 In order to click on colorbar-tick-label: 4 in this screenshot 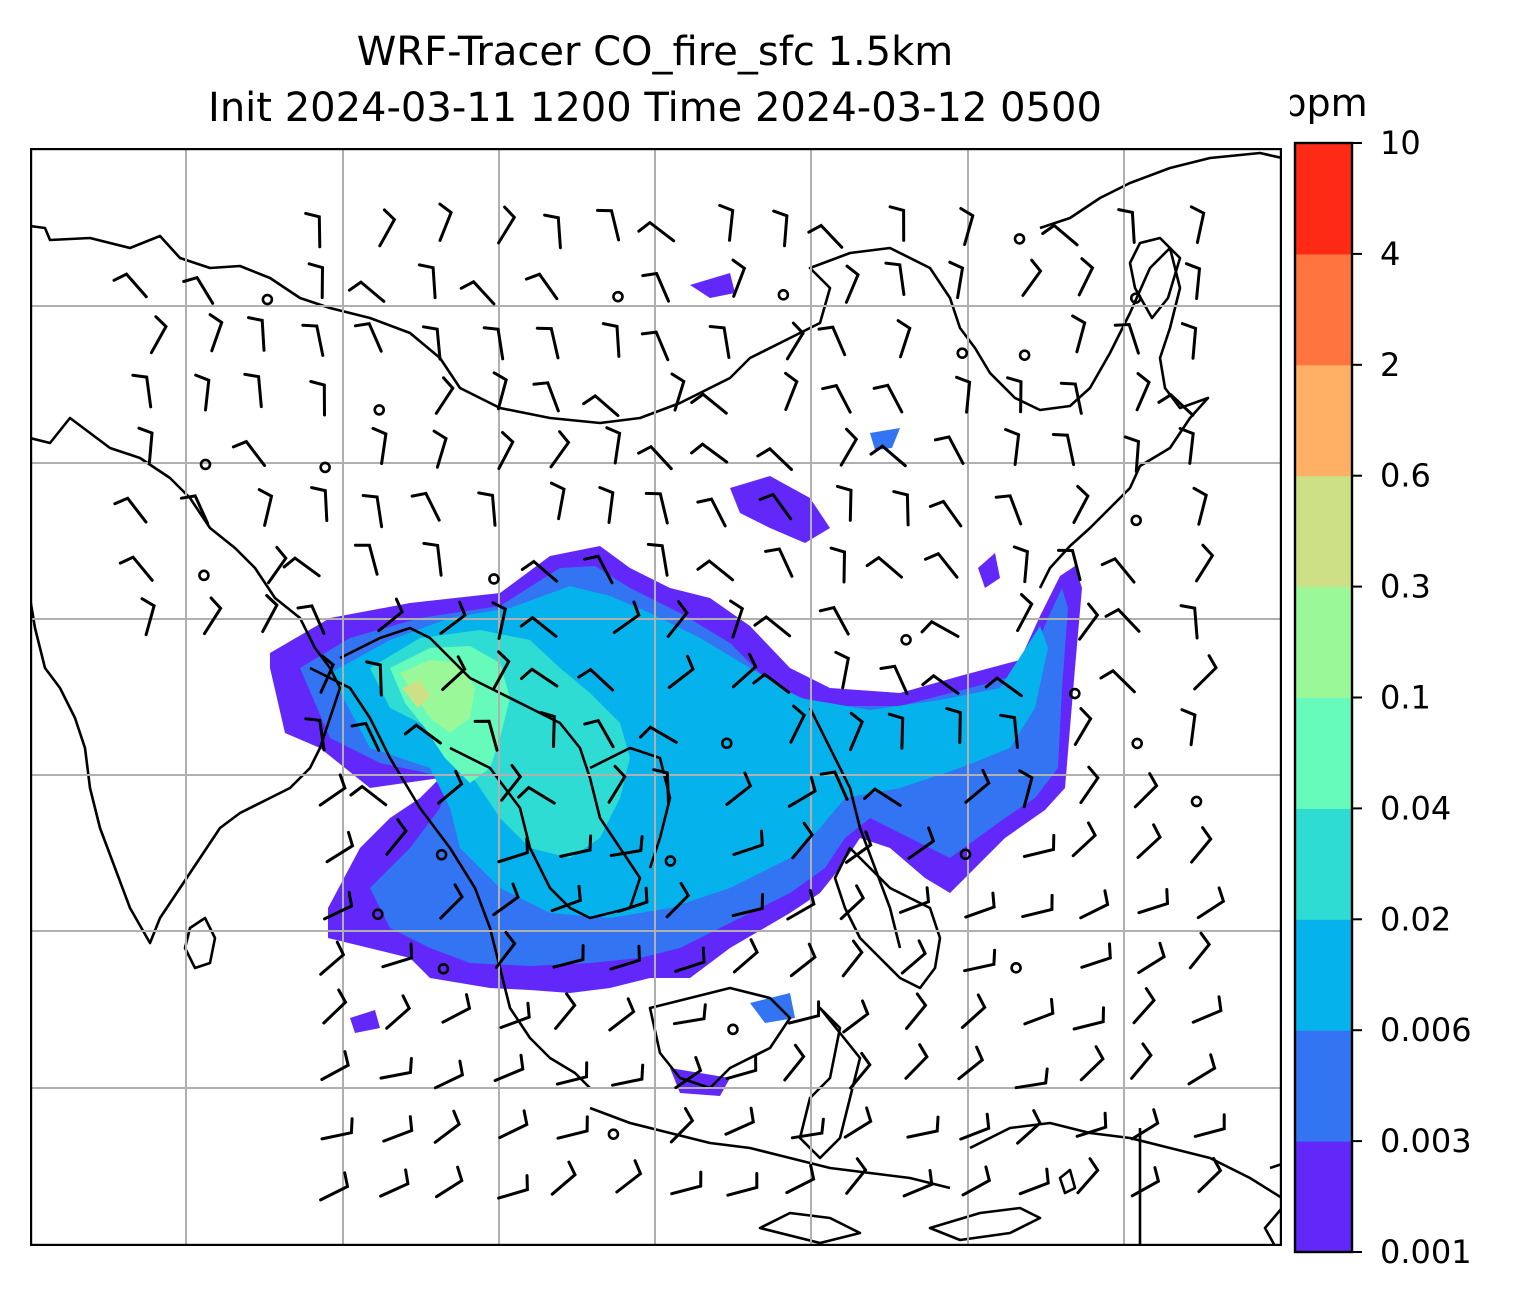, I will do `click(1390, 254)`.